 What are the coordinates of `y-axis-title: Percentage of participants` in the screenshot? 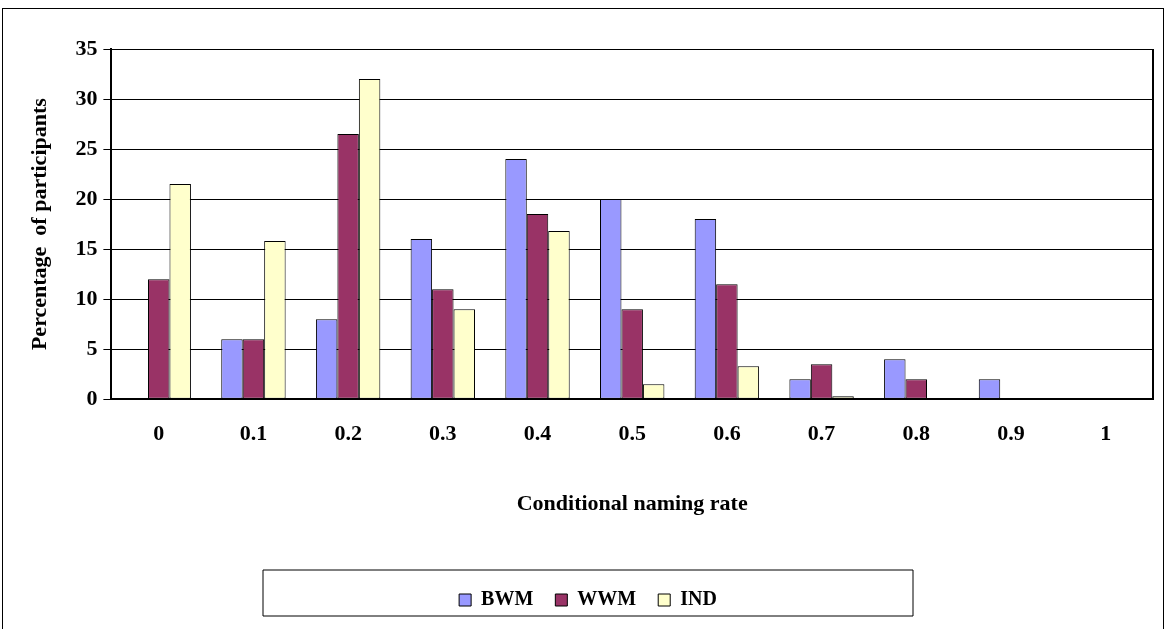 It's located at (38, 224).